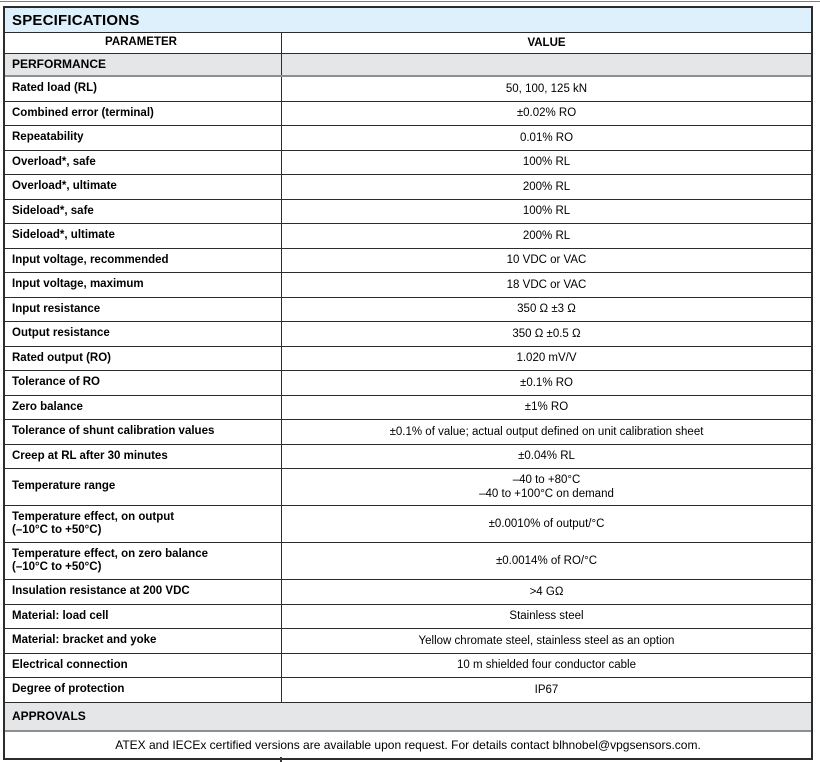 The height and width of the screenshot is (762, 820). Describe the element at coordinates (546, 561) in the screenshot. I see `value-cell: ±0.0014% of RO/°C` at that location.